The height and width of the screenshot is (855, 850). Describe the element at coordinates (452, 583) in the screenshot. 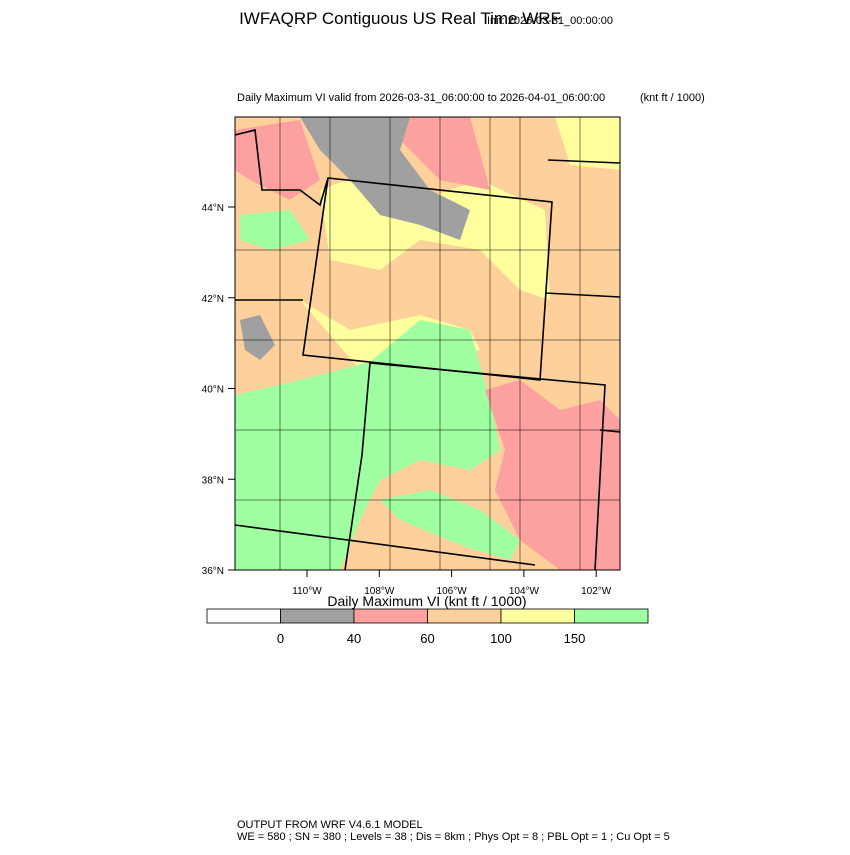

I see `lon-labels: 110°W 108°W 106°W 104°W 102°W` at that location.